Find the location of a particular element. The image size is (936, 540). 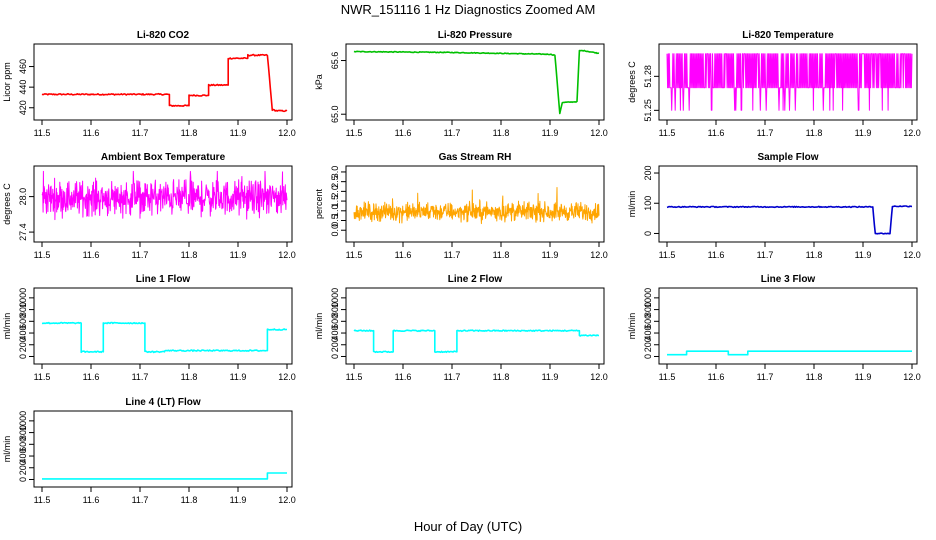

y-tick-label: 460 is located at coordinates (23, 66).